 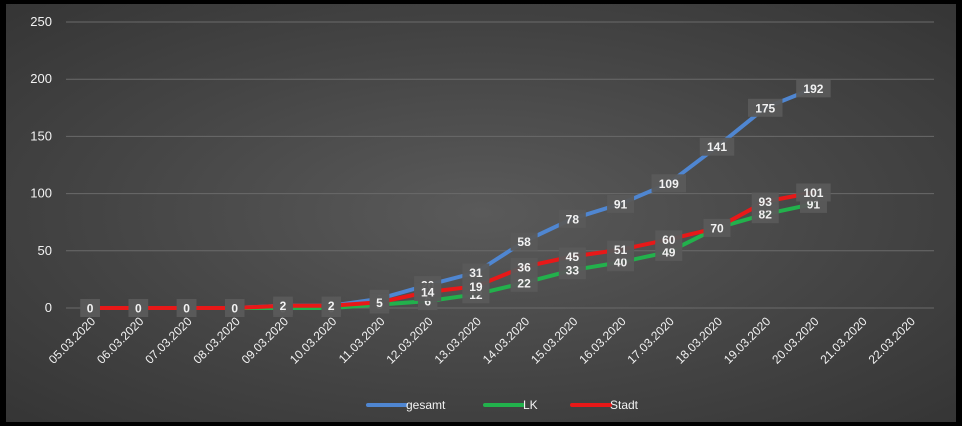 I want to click on data-label-text: 78, so click(x=573, y=219).